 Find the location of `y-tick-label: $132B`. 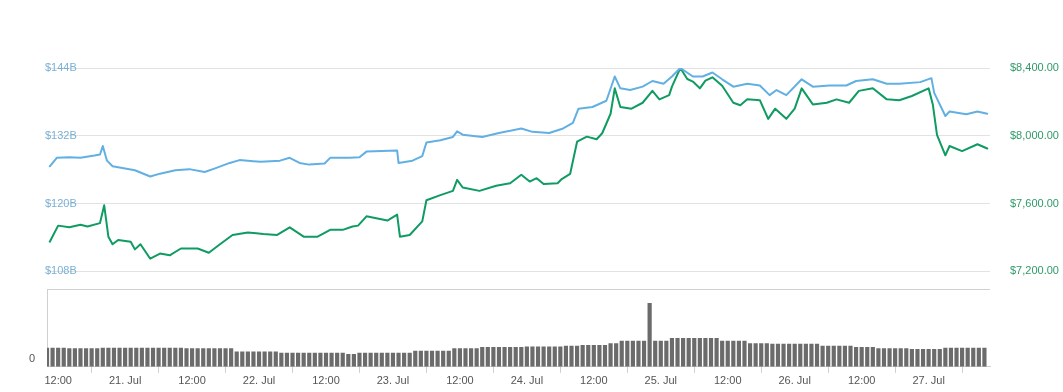

y-tick-label: $132B is located at coordinates (61, 134).